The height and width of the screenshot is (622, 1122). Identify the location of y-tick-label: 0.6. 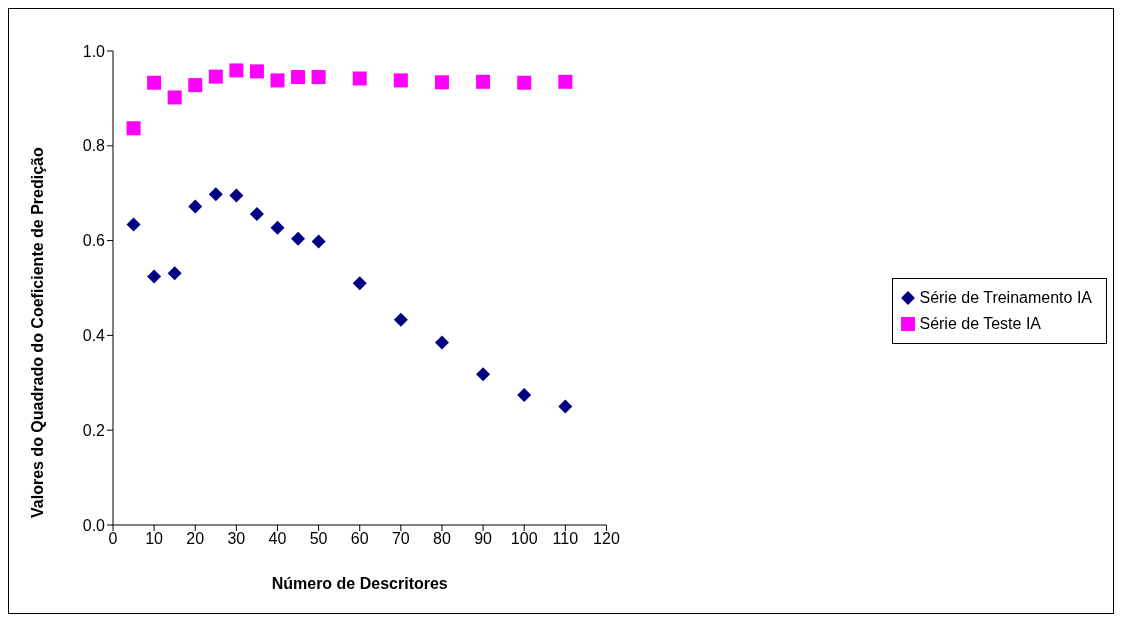
(94, 241).